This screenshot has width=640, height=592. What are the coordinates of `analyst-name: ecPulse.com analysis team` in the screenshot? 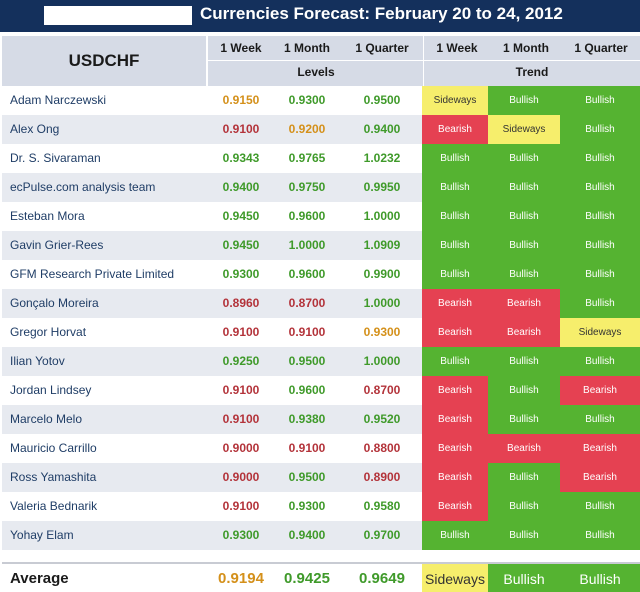 It's located at (83, 187).